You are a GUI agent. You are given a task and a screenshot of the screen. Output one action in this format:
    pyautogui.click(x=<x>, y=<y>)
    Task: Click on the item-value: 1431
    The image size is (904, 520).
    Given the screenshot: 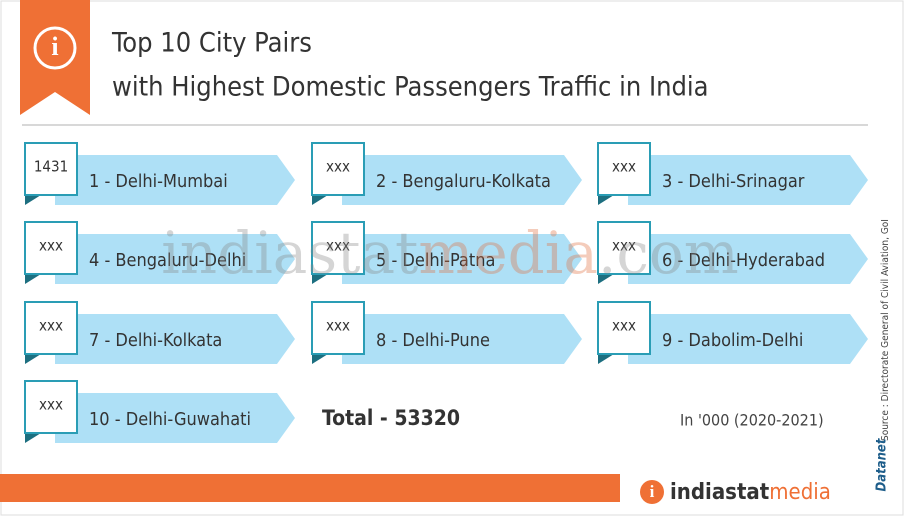 What is the action you would take?
    pyautogui.click(x=51, y=167)
    